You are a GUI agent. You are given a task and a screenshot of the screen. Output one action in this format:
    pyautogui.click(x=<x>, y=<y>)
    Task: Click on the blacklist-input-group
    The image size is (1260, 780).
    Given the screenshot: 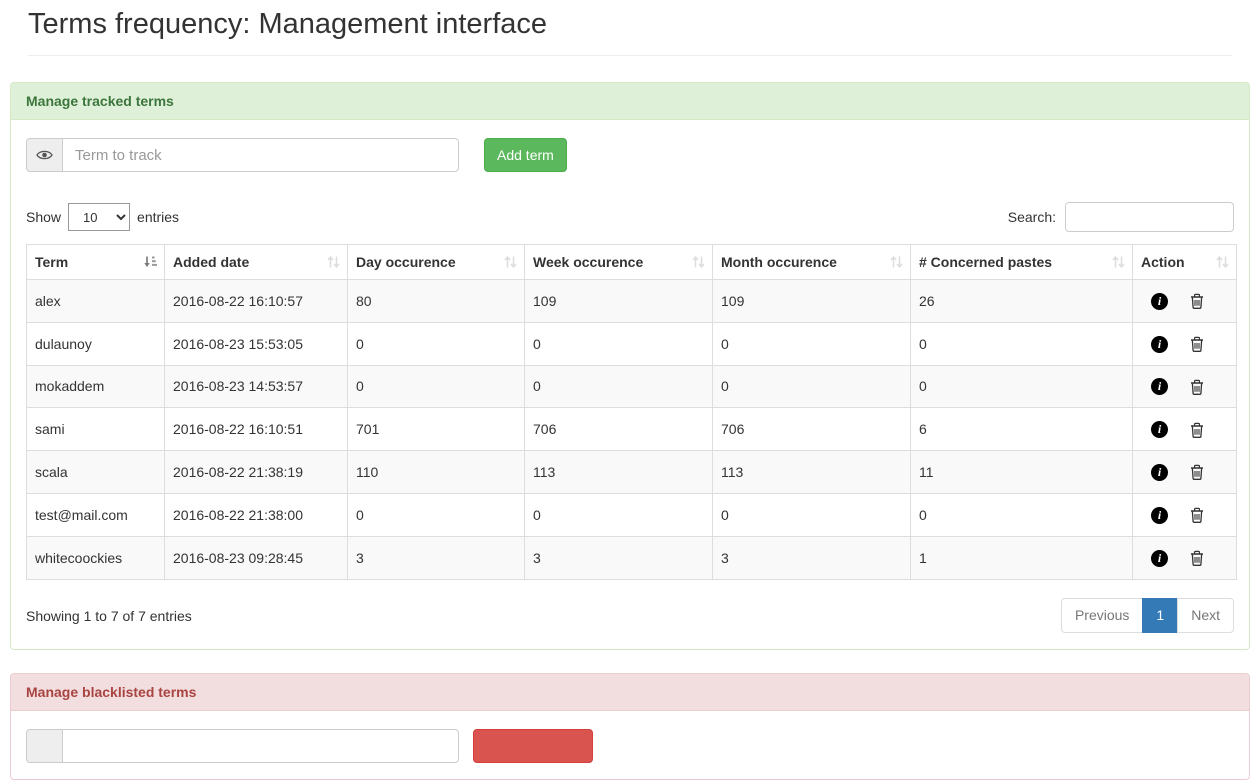 What is the action you would take?
    pyautogui.click(x=242, y=746)
    